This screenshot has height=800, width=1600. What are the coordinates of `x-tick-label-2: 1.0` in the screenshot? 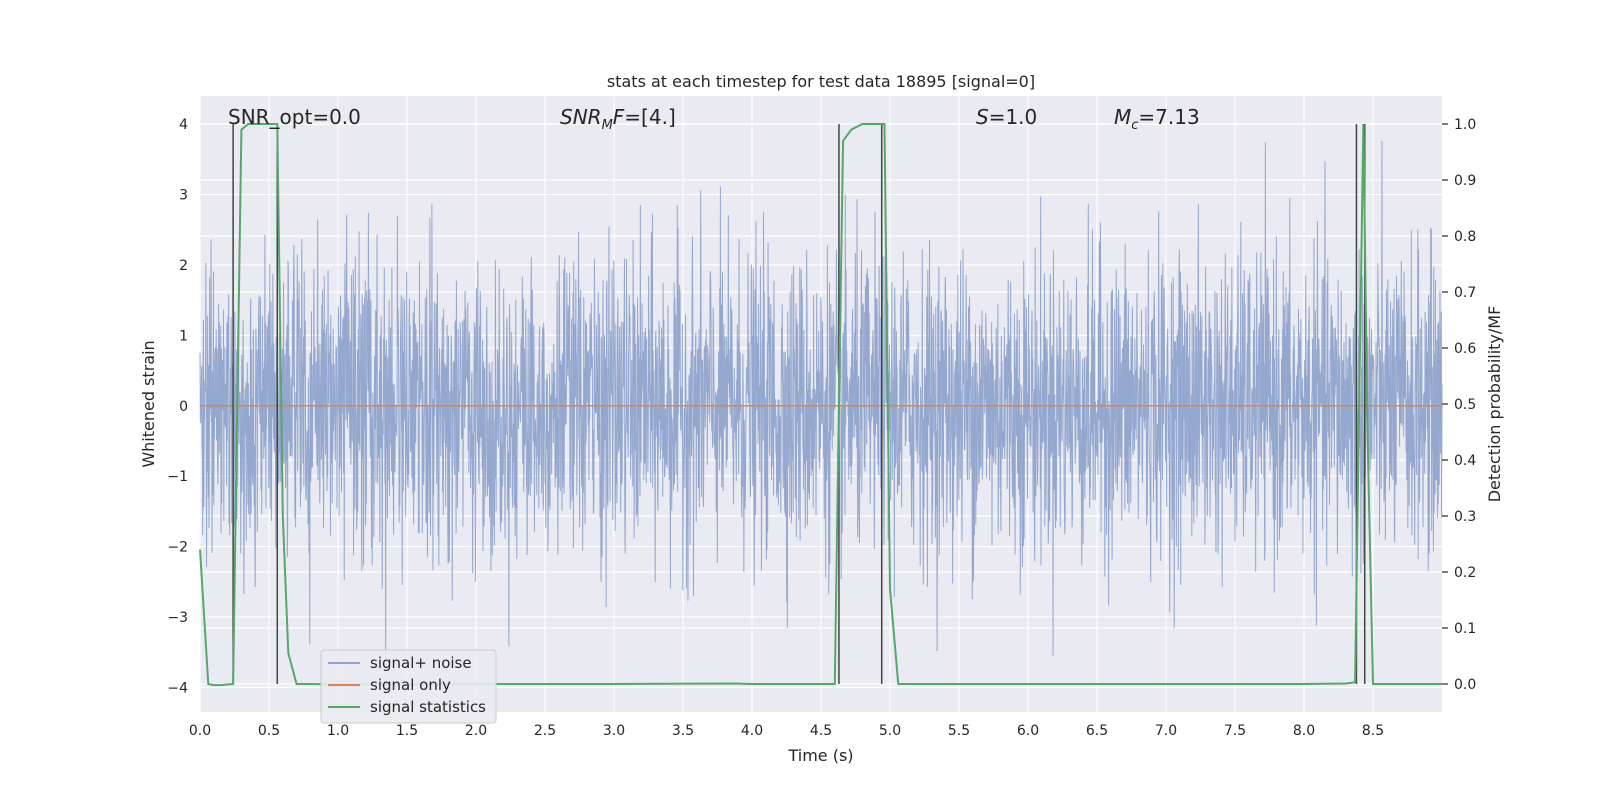 It's located at (338, 731).